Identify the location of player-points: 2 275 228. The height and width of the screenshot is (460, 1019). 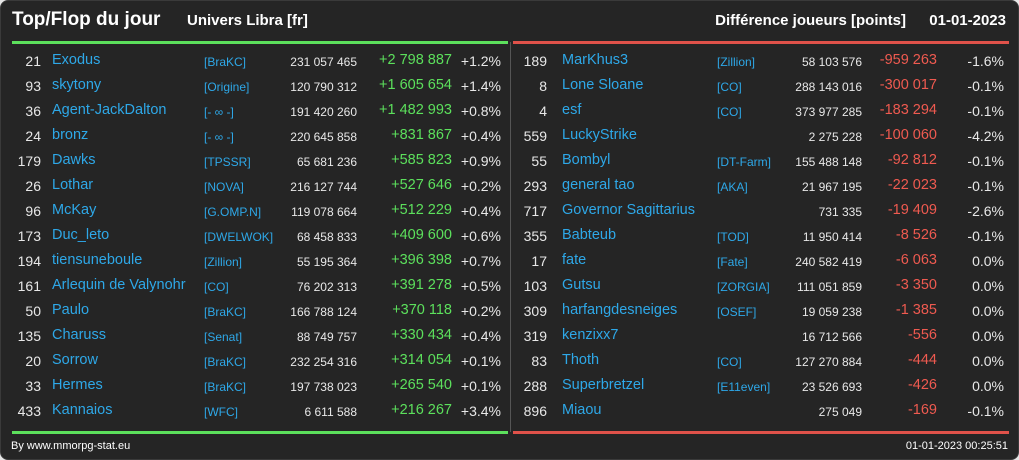
(835, 137).